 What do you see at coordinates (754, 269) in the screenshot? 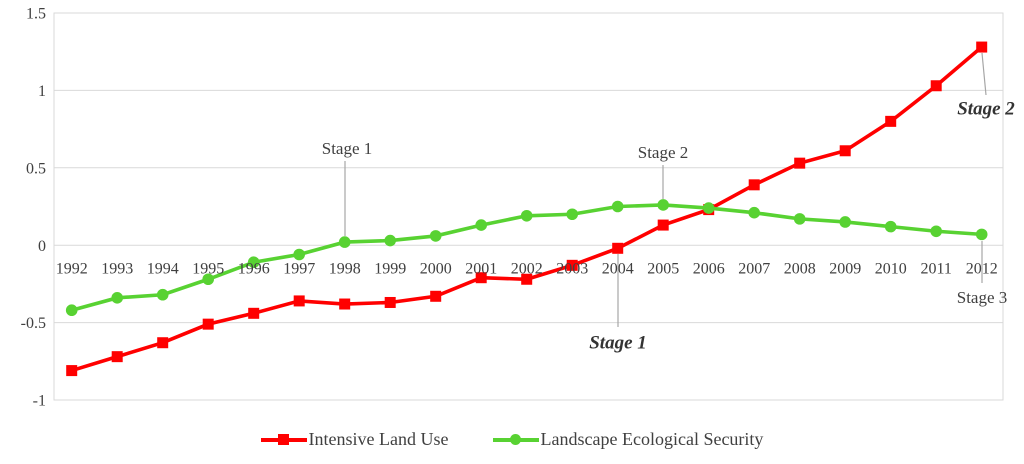
I see `x-axis-label-2007: 2007` at bounding box center [754, 269].